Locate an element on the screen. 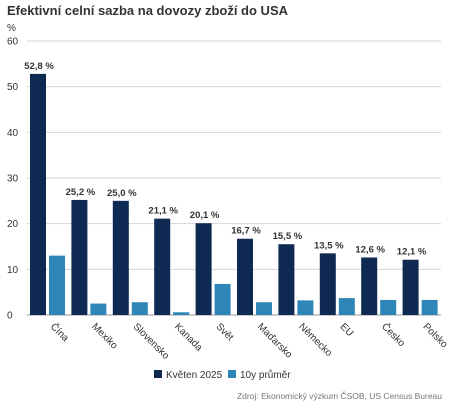 The height and width of the screenshot is (411, 452). category-label: Kanada is located at coordinates (188, 337).